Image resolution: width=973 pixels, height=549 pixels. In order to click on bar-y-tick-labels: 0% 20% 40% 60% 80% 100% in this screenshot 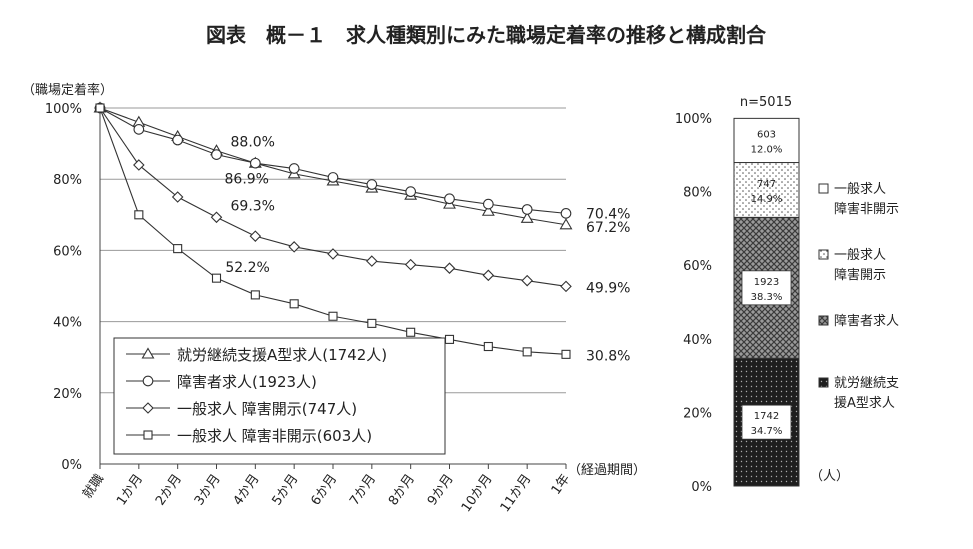, I will do `click(693, 303)`.